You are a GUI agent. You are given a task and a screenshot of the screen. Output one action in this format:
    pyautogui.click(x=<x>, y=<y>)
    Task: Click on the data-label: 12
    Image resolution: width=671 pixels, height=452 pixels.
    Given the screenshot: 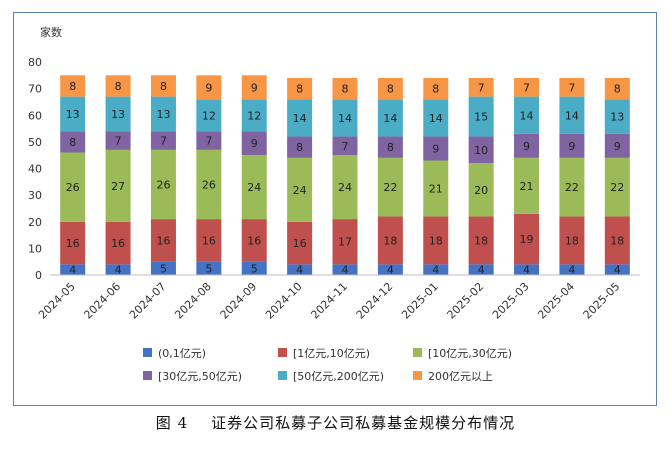 What is the action you would take?
    pyautogui.click(x=209, y=115)
    